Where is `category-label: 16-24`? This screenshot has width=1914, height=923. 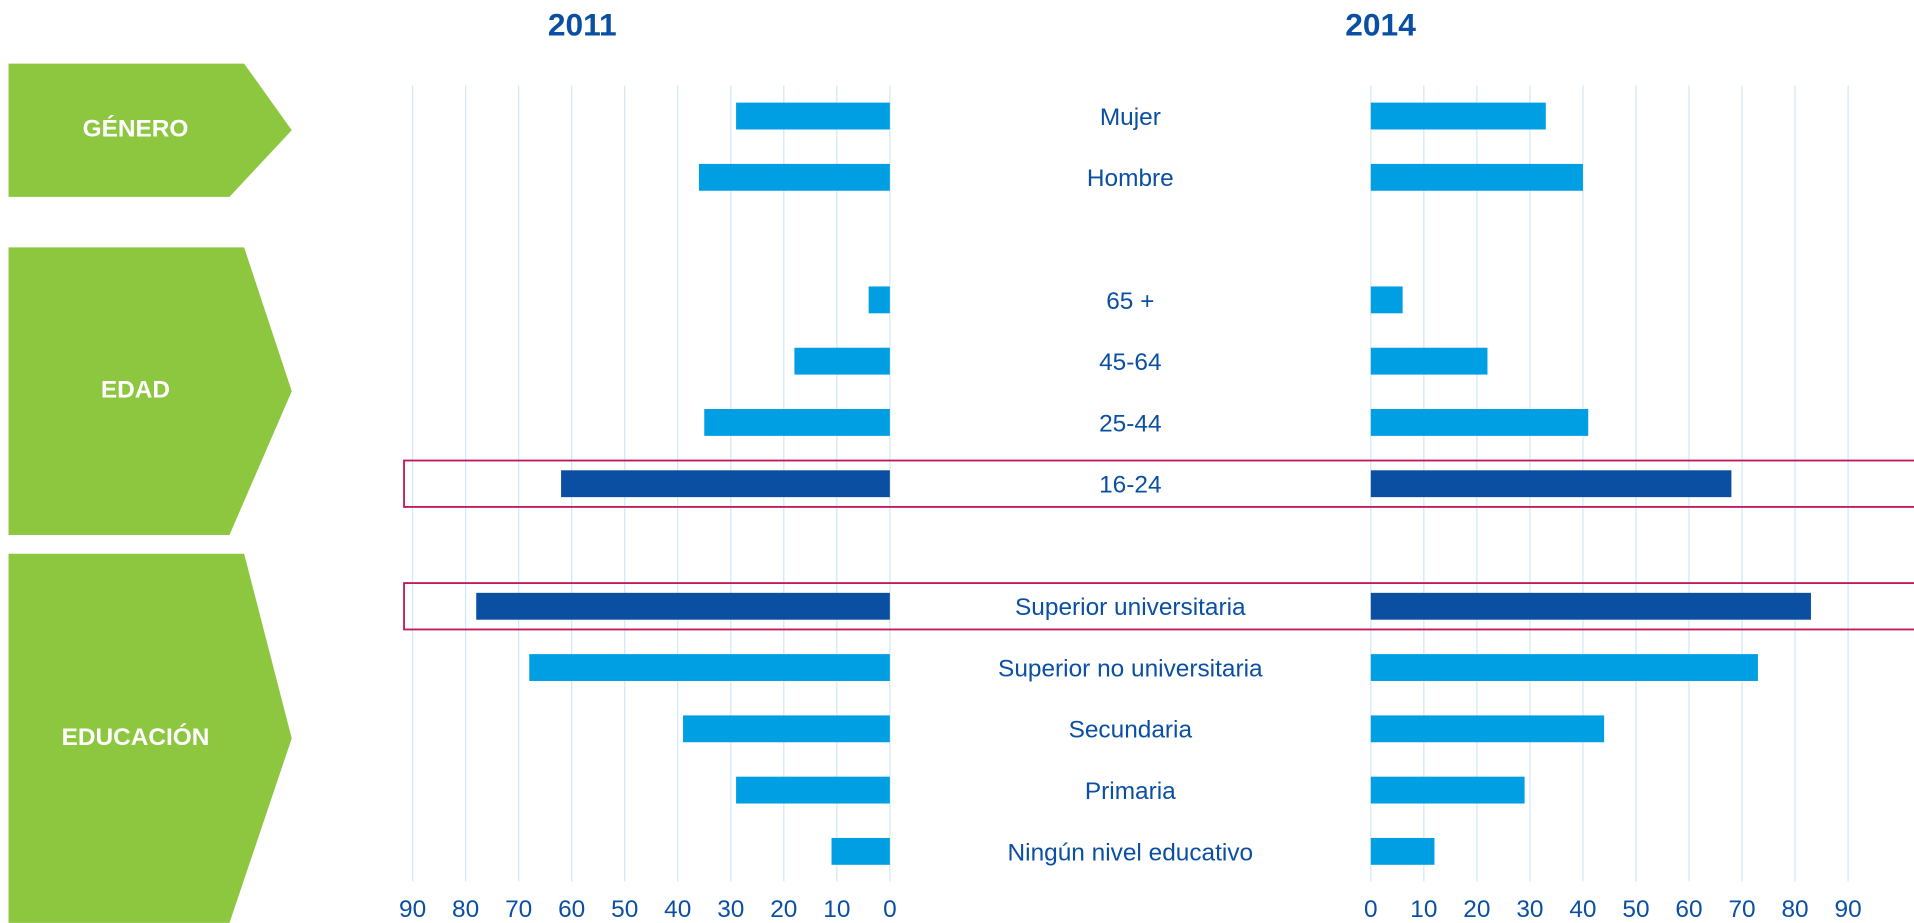 category-label: 16-24 is located at coordinates (1130, 485).